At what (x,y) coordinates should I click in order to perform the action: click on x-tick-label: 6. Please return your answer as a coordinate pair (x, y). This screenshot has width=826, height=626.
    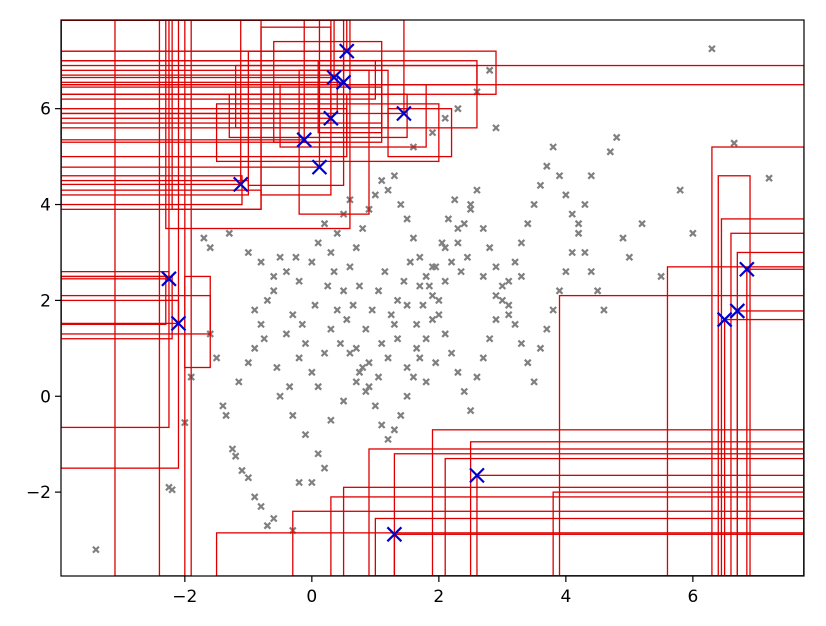
    Looking at the image, I should click on (692, 597).